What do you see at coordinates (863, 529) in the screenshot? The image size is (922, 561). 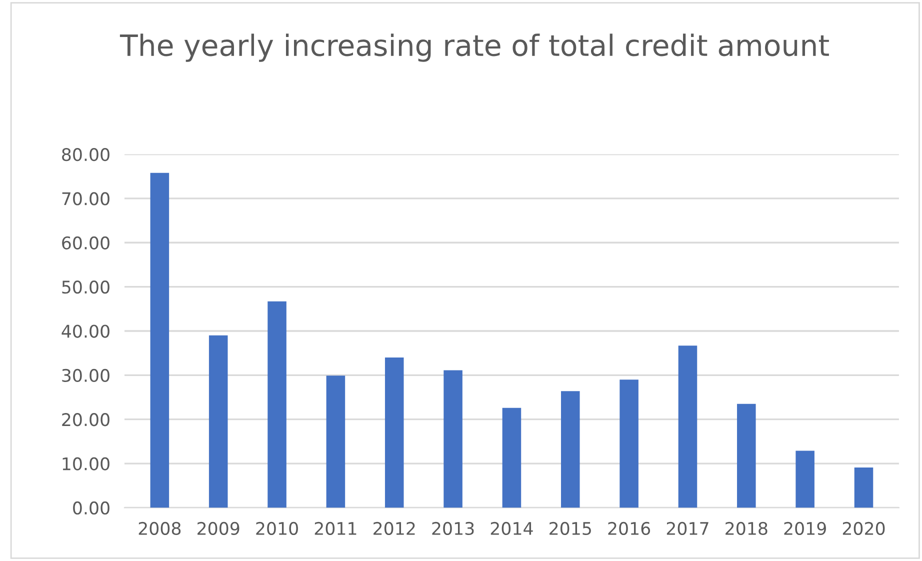 I see `x-tick-label: 2020` at bounding box center [863, 529].